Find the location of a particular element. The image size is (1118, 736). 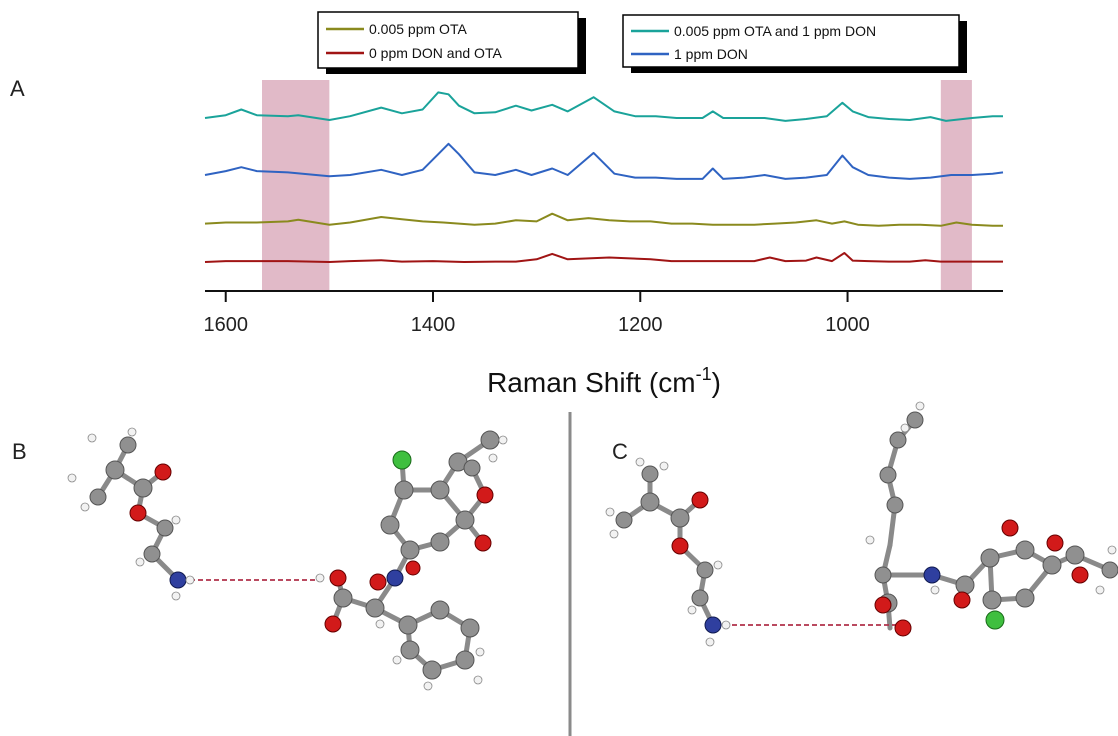

legend-label: 1 ppm DON is located at coordinates (711, 54).